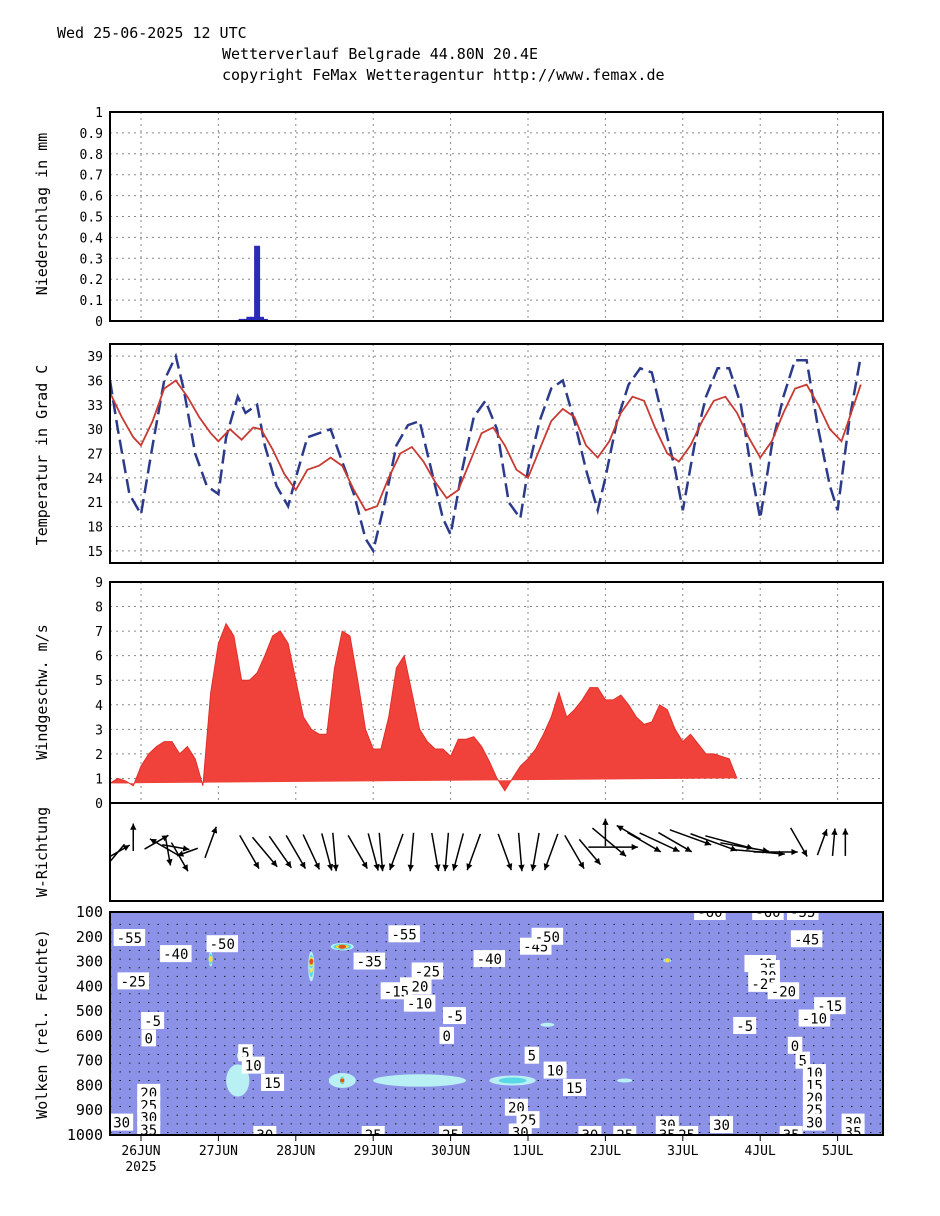 This screenshot has height=1216, width=940. I want to click on y-tick-label: 900, so click(89, 1110).